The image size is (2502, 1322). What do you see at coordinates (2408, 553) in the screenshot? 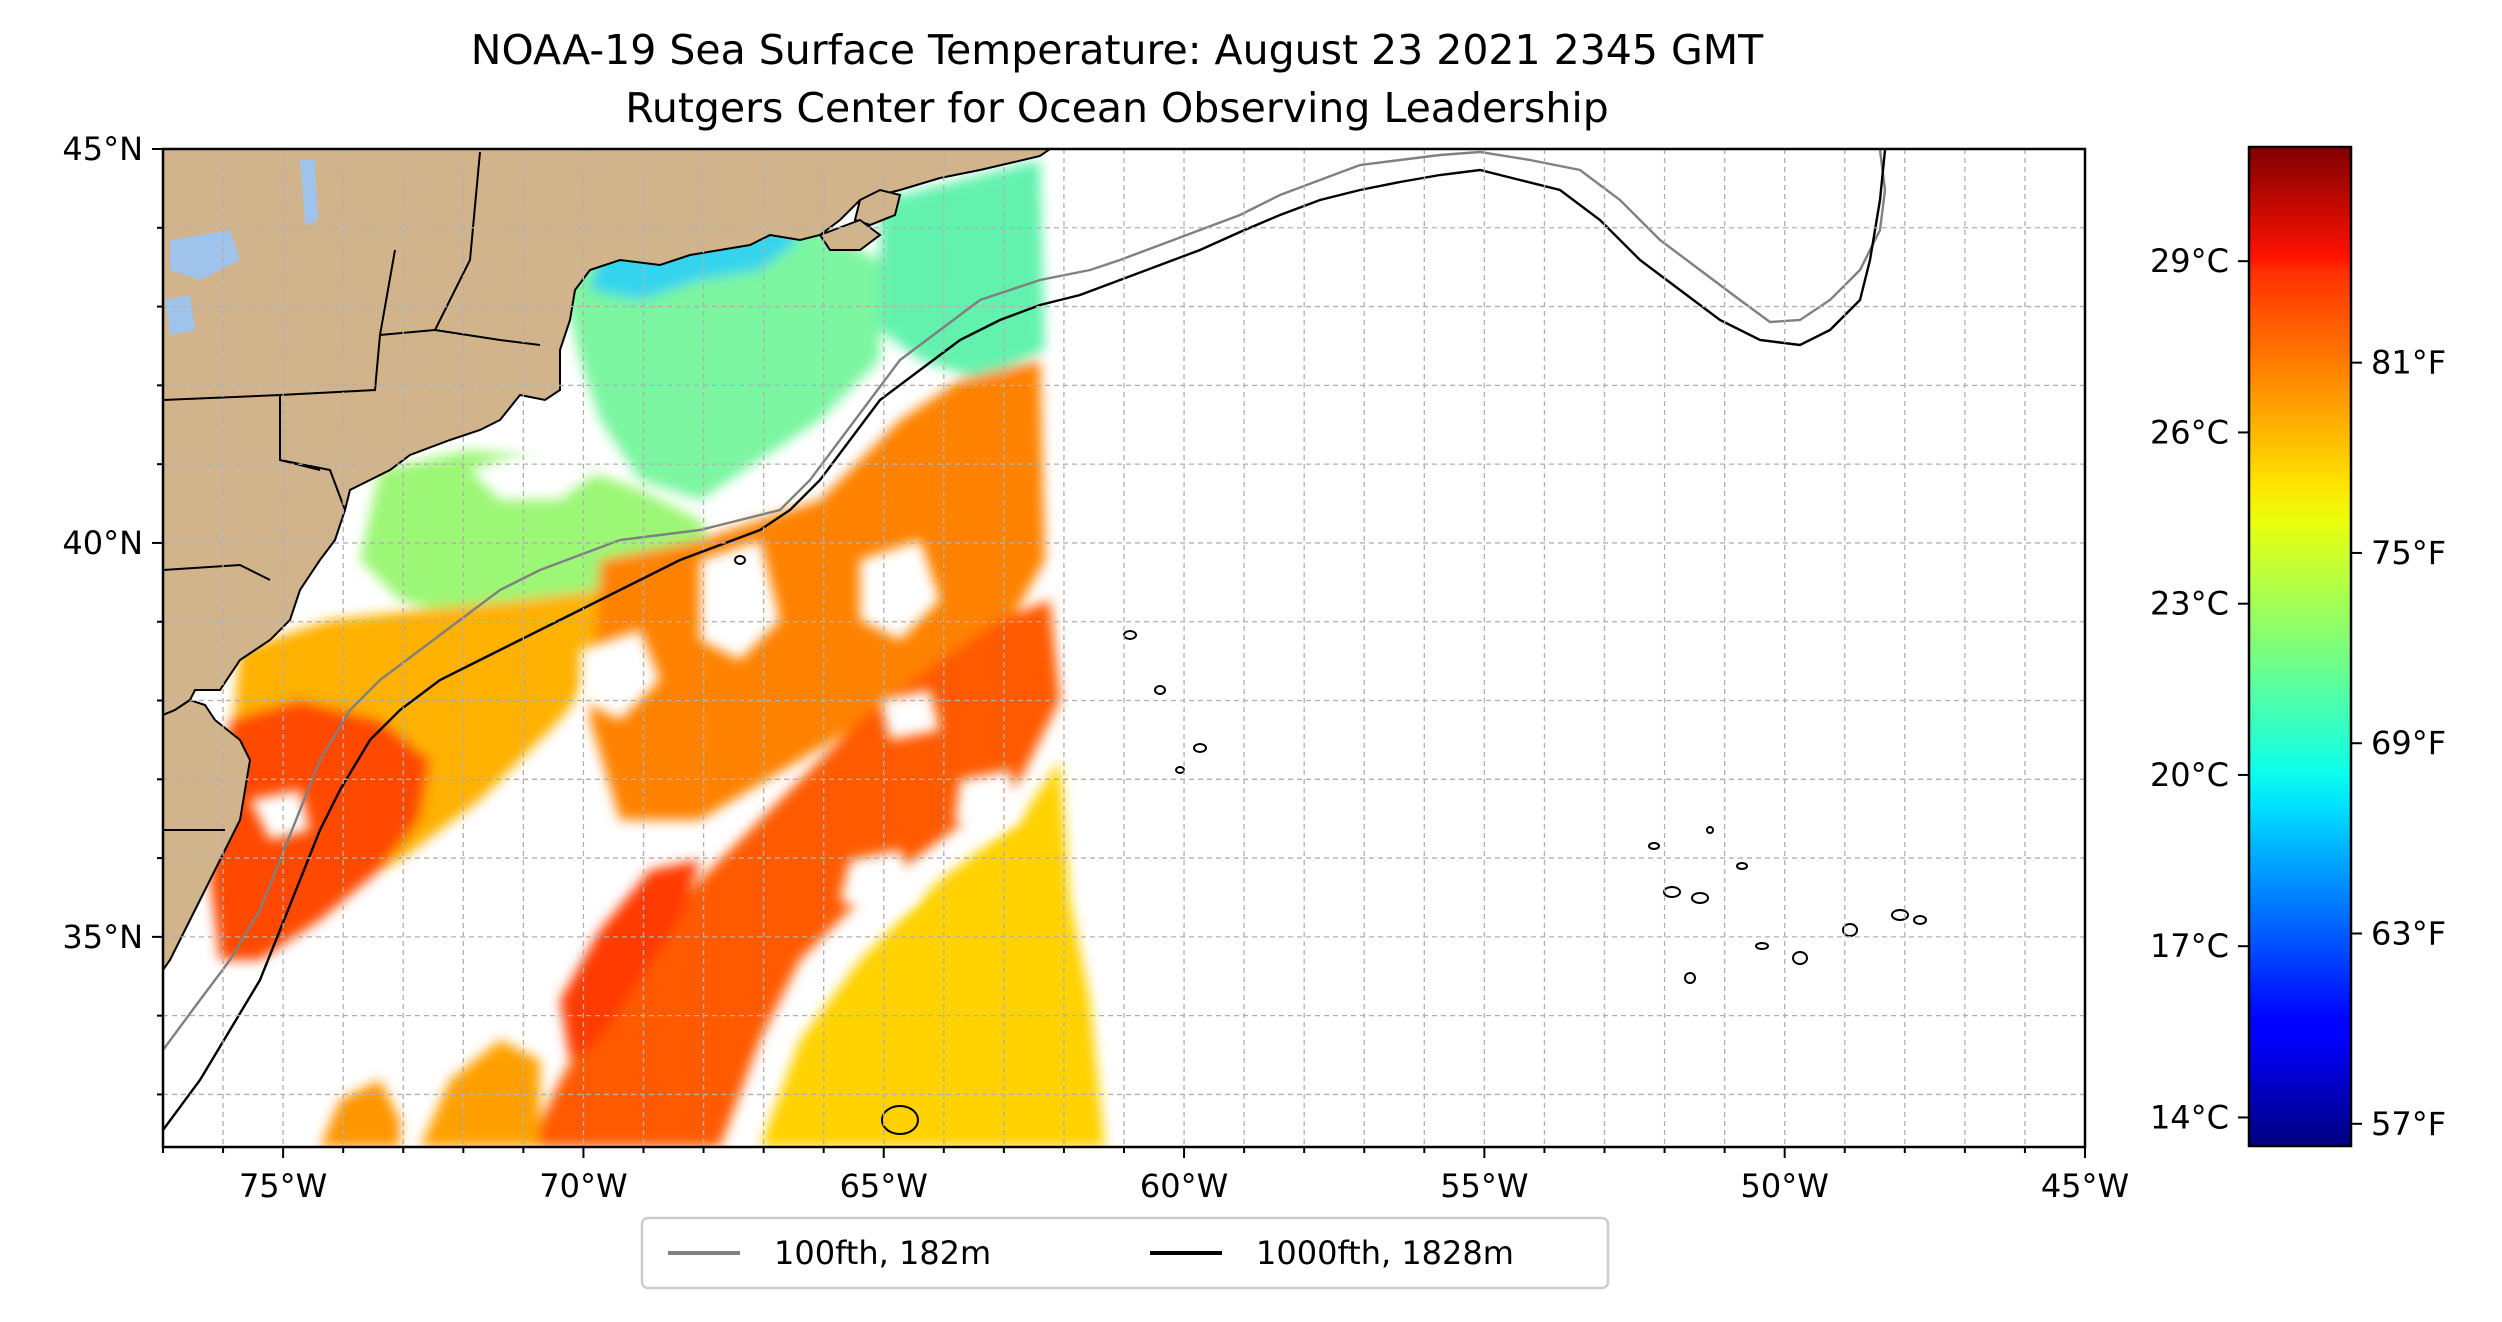
I see `fahrenheit-tick-label: 75°F` at bounding box center [2408, 553].